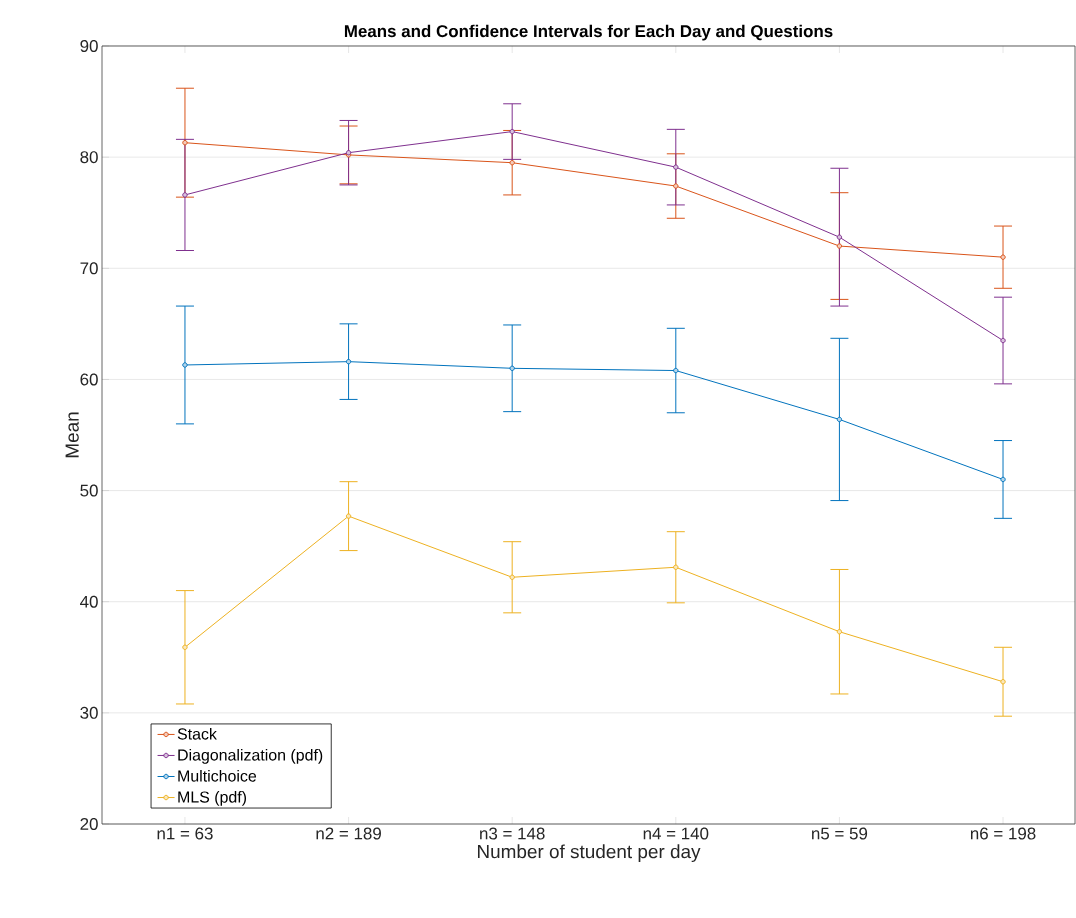 This screenshot has height=918, width=1076. I want to click on x-tick-label: n3 = 148, so click(512, 833).